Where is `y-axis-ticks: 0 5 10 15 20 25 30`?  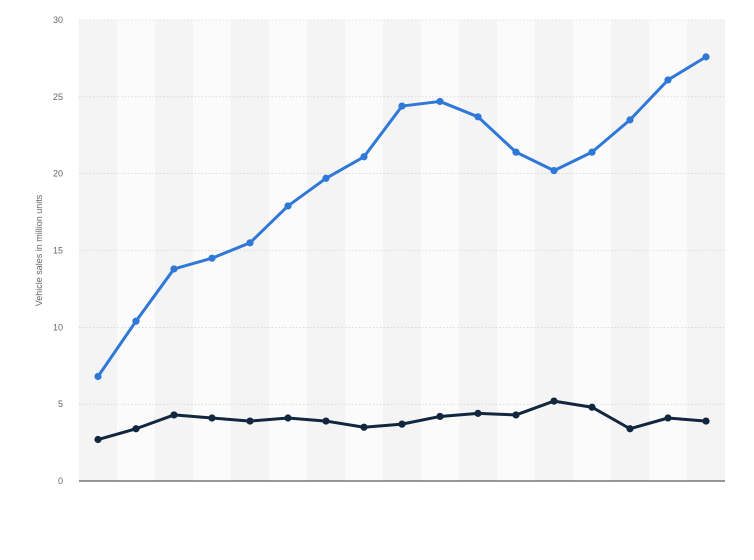
y-axis-ticks: 0 5 10 15 20 25 30 is located at coordinates (58, 250).